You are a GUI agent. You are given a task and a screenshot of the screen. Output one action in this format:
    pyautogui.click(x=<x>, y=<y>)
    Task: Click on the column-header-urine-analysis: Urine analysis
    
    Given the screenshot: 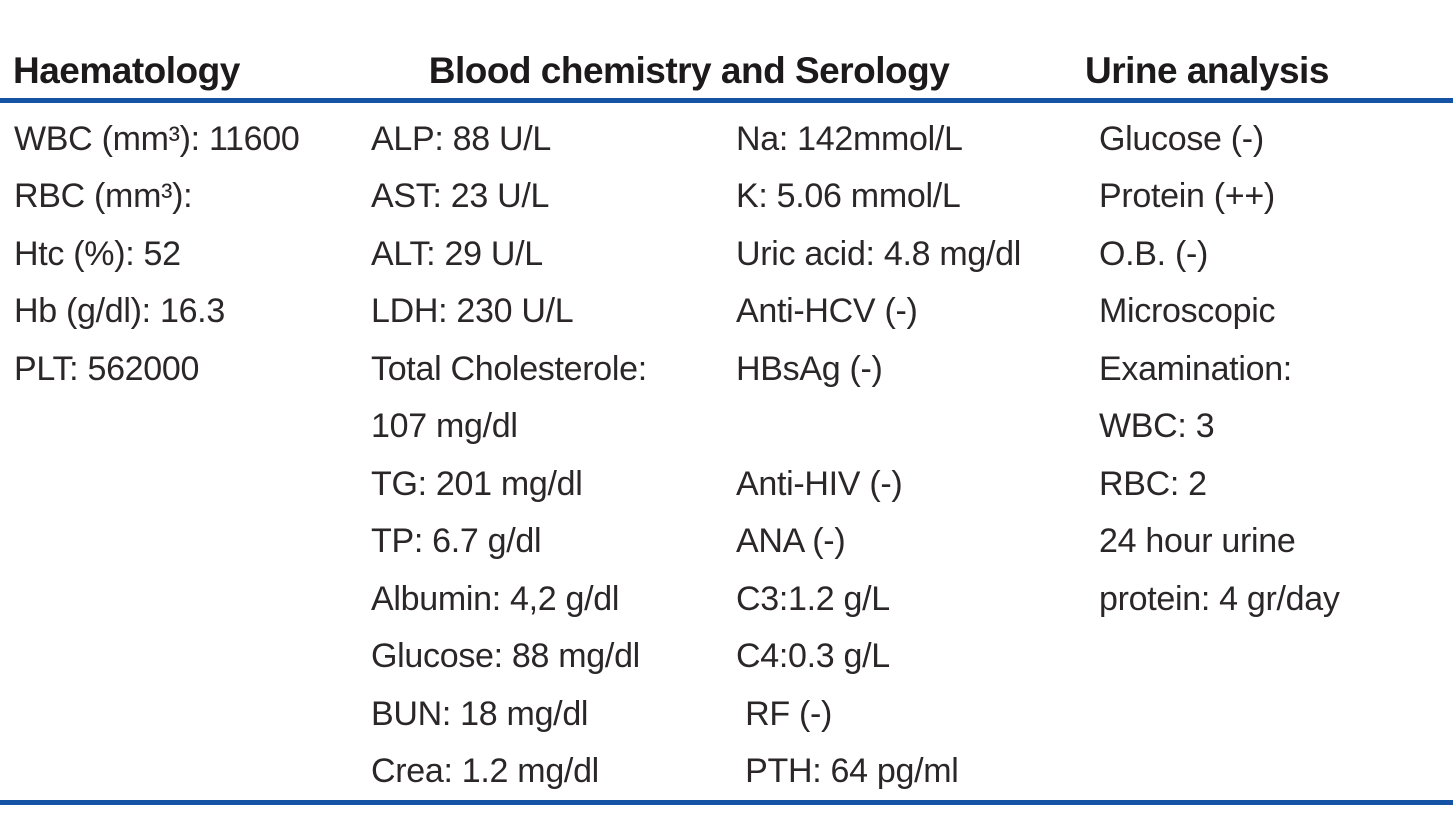 What is the action you would take?
    pyautogui.click(x=1207, y=70)
    